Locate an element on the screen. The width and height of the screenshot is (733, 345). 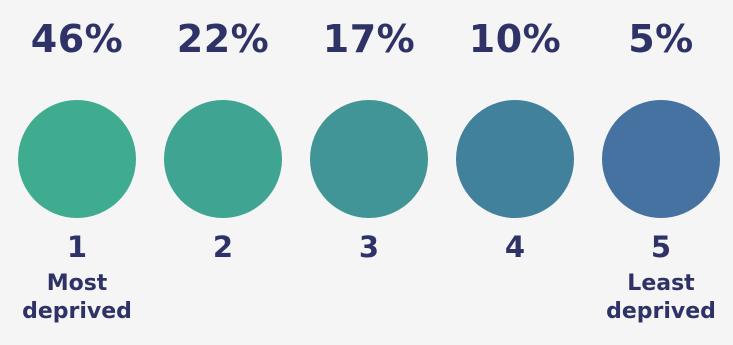
quintile-number: 5 is located at coordinates (661, 247).